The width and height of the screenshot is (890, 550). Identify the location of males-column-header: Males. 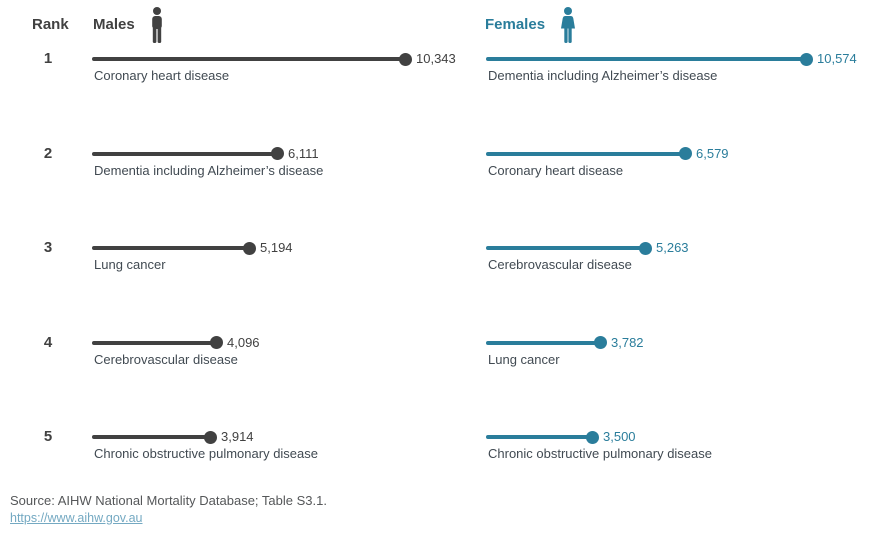
(114, 24).